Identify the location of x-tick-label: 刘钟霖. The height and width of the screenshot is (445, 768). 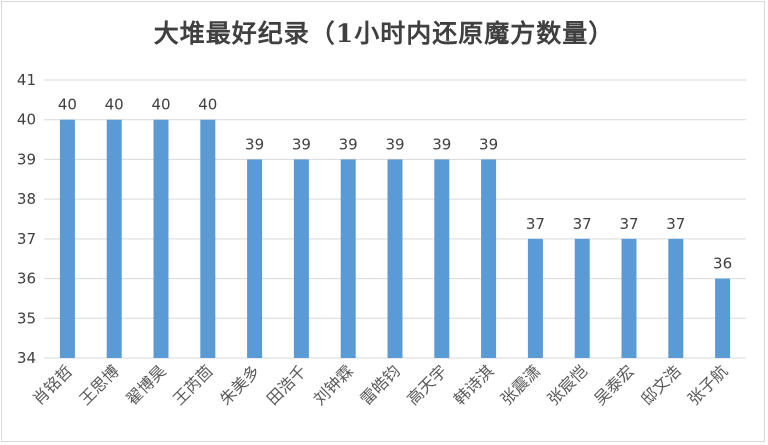
(333, 384).